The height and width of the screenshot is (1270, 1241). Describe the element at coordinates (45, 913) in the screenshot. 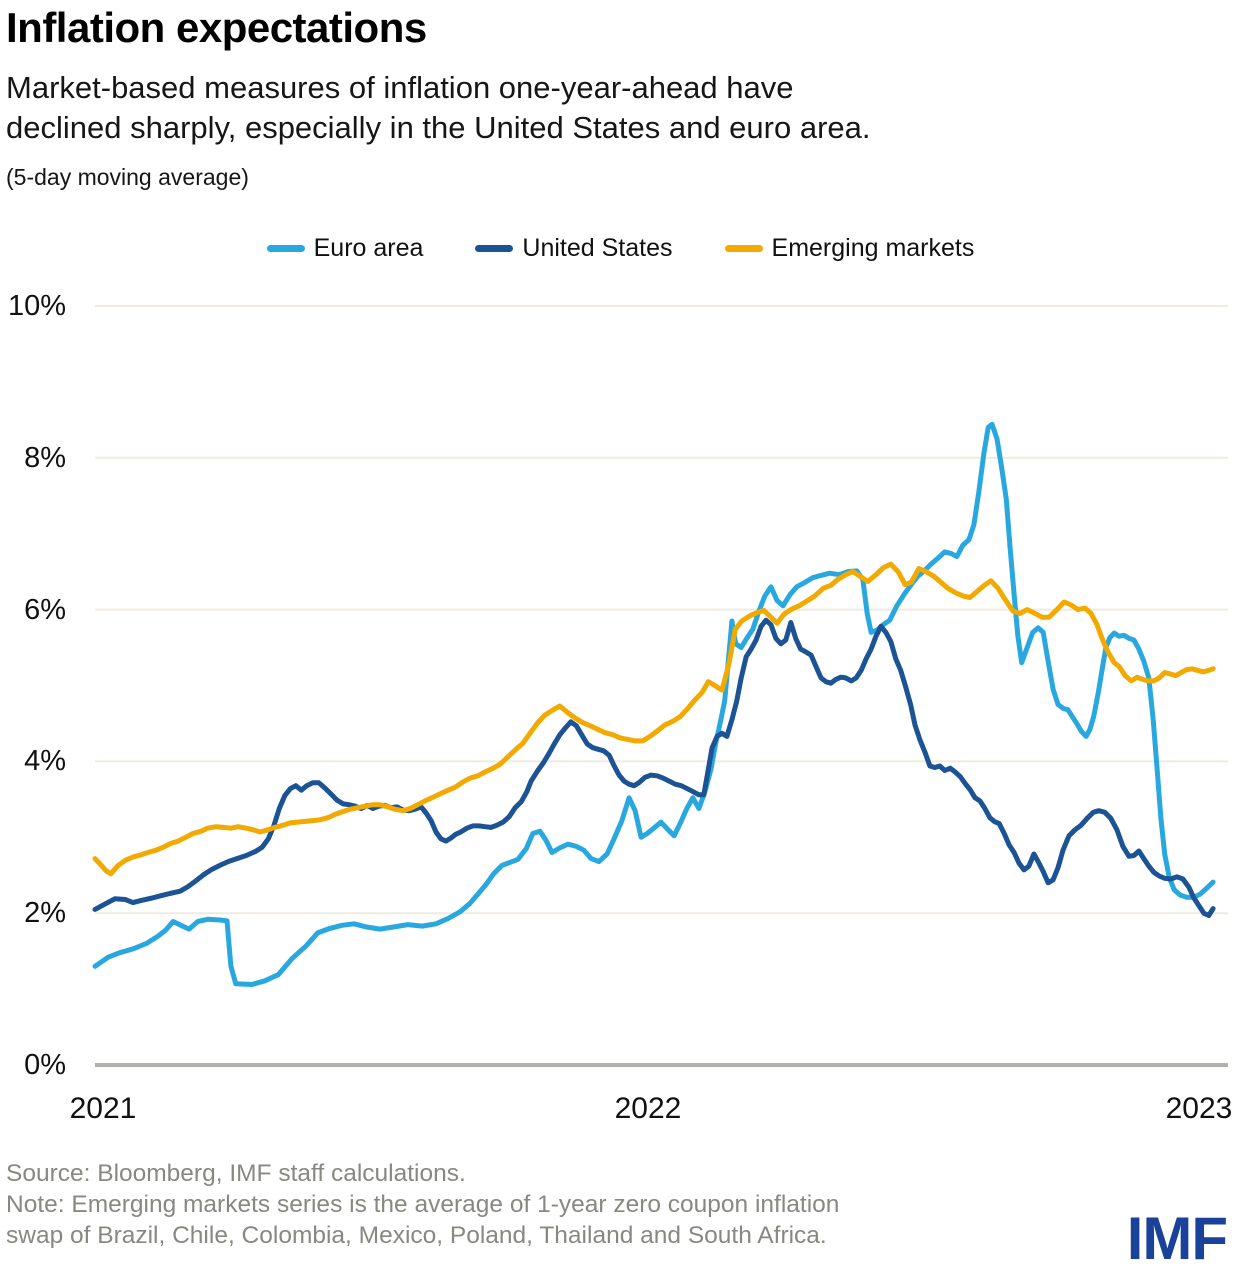

I see `y-axis-tick-2: 2%` at that location.